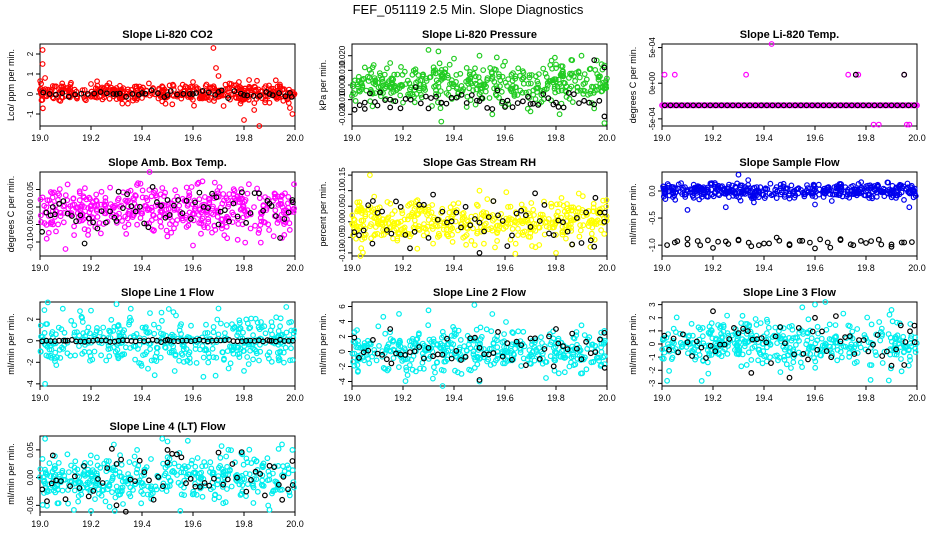 The image size is (936, 545). Describe the element at coordinates (662, 138) in the screenshot. I see `x-tick-label: 19.0` at that location.